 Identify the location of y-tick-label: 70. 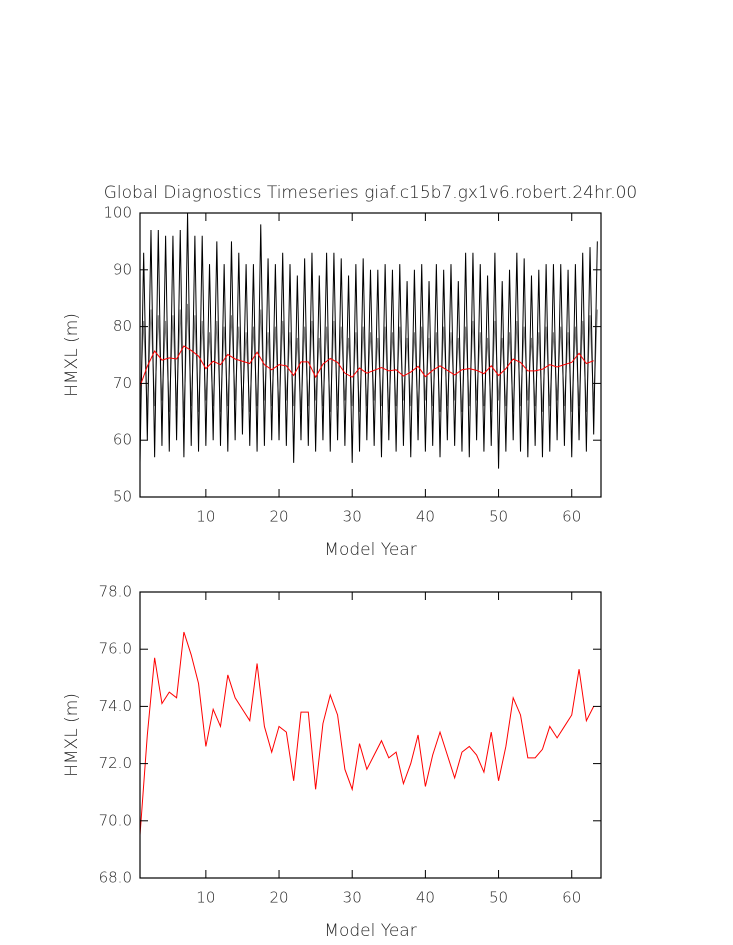
(122, 383).